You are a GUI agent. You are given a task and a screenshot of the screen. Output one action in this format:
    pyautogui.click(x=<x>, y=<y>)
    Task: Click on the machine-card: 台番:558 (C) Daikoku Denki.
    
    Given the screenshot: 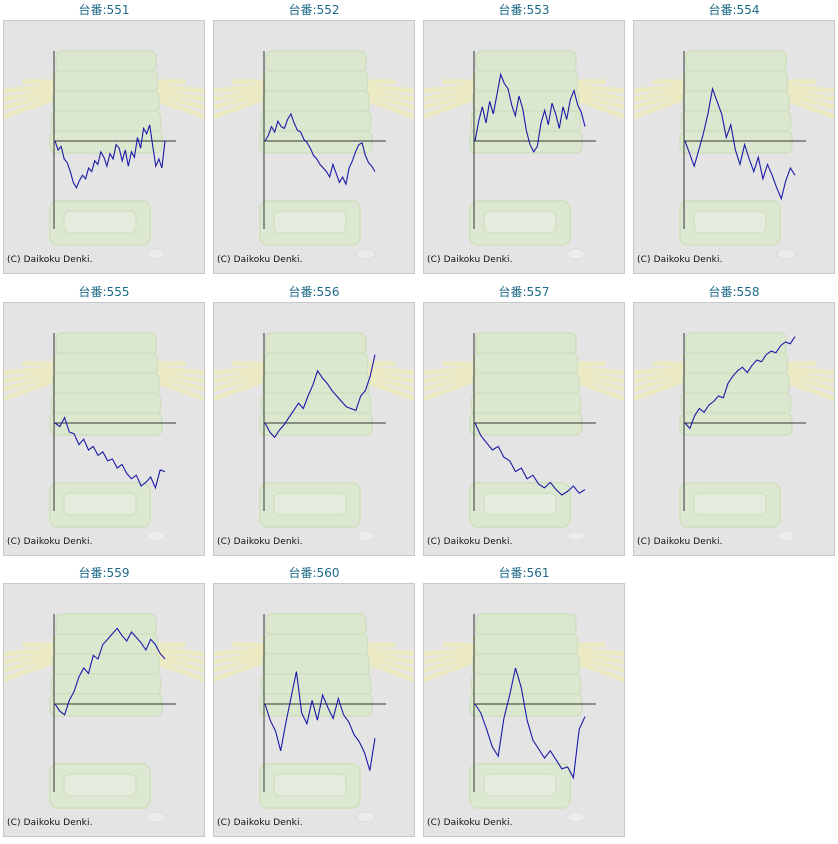 What is the action you would take?
    pyautogui.click(x=734, y=422)
    